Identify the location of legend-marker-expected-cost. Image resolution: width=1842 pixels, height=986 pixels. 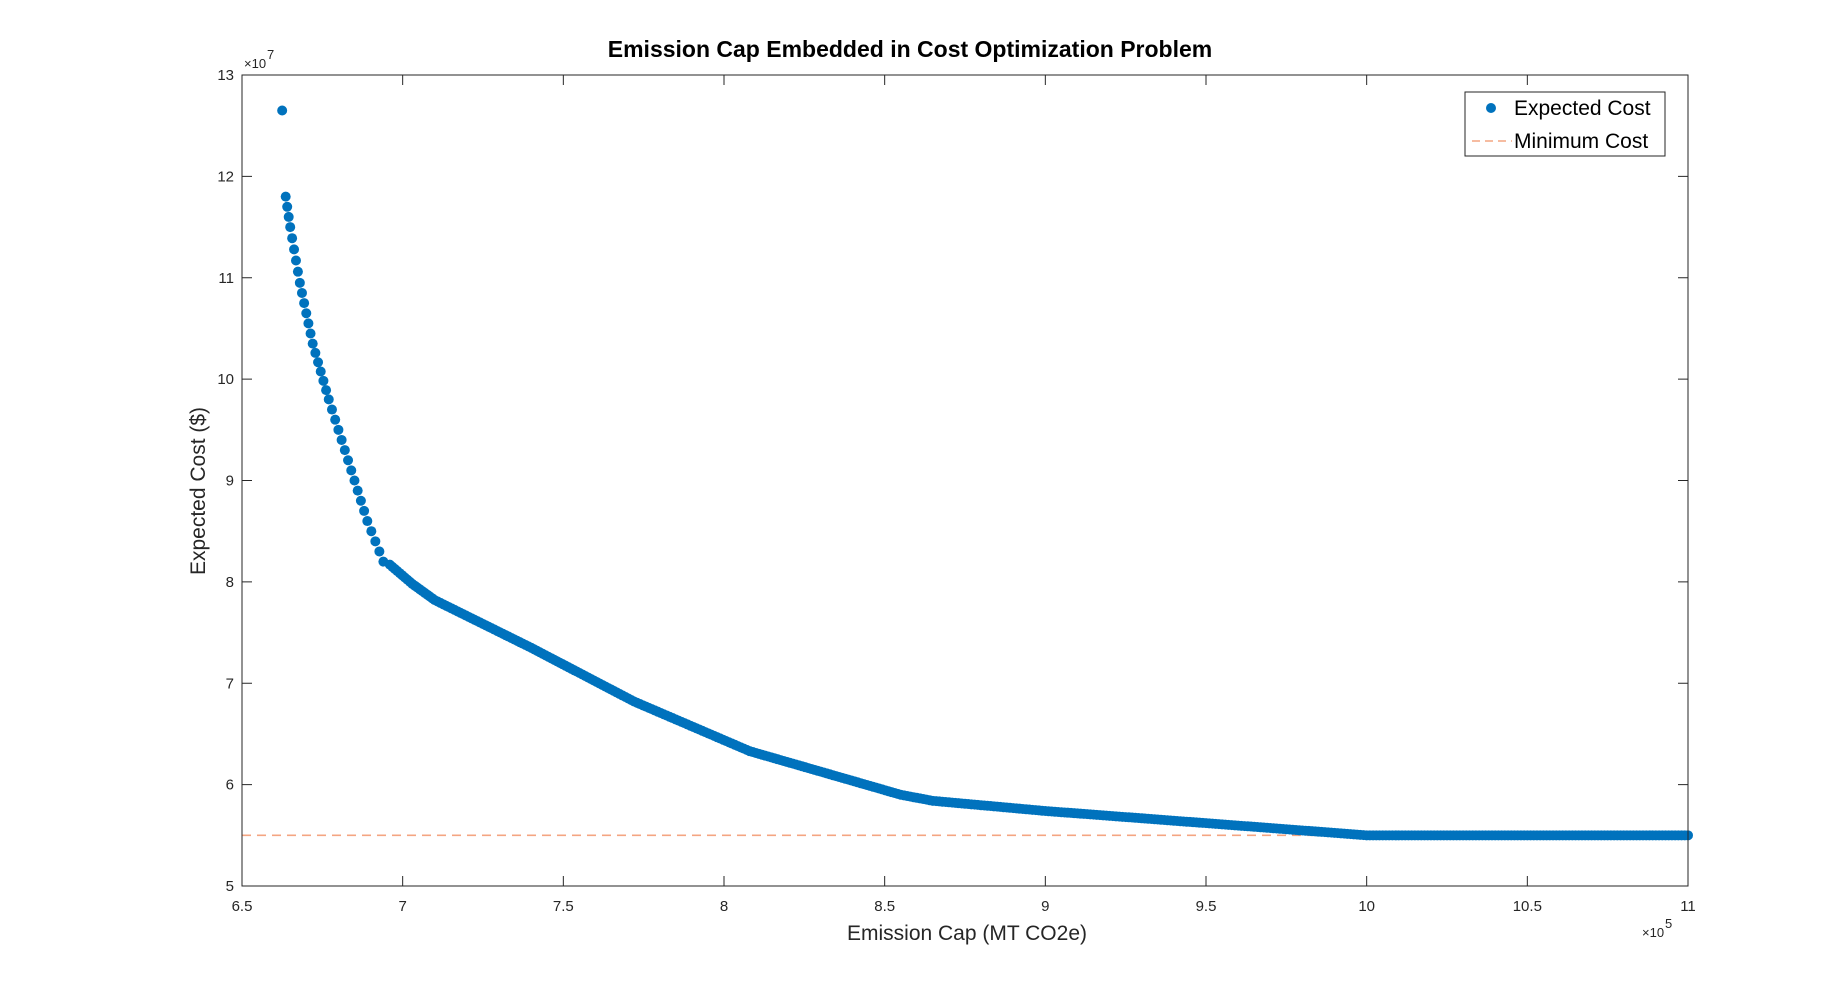
(1491, 108).